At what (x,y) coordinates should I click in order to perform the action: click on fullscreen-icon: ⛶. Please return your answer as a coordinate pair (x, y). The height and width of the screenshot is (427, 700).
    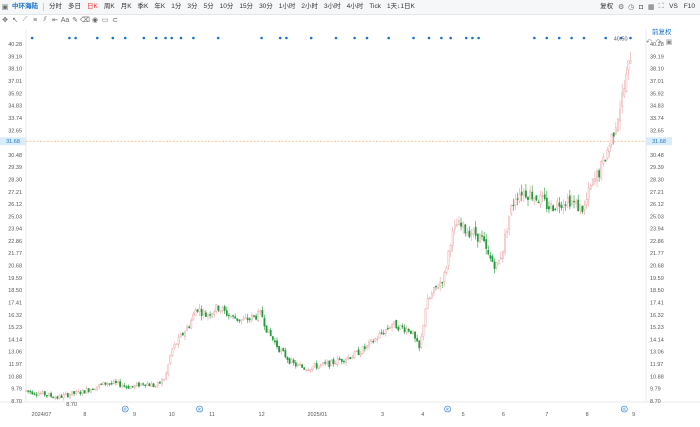
    Looking at the image, I should click on (661, 6).